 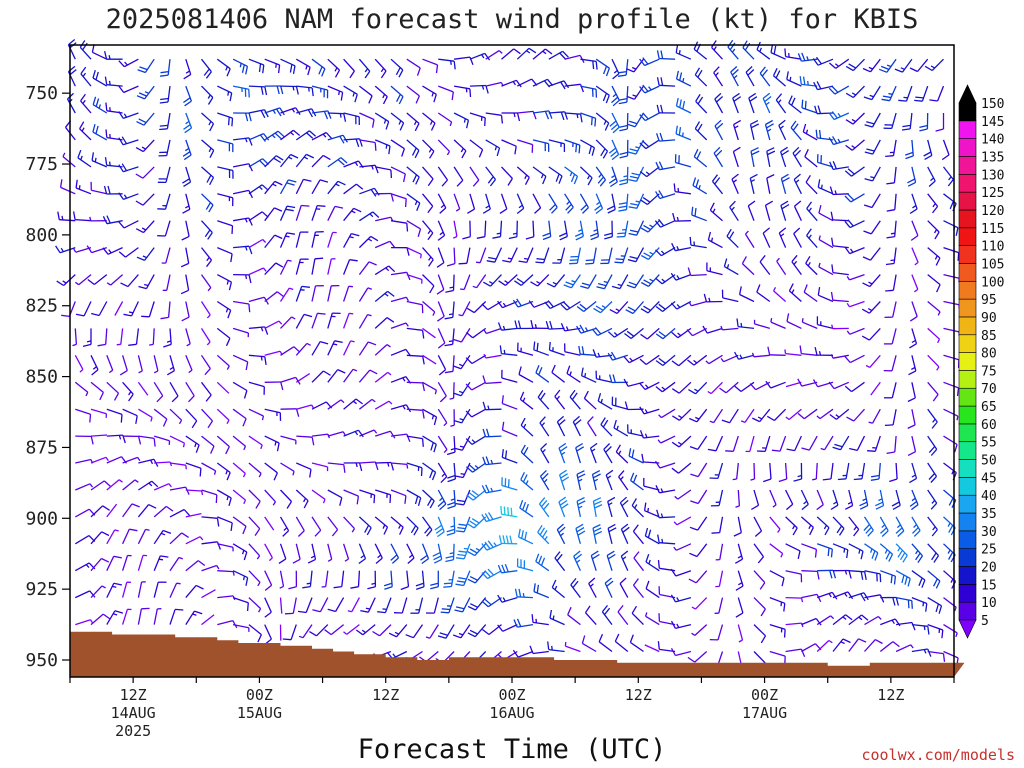 I want to click on credit-link: coolwx.com/models, so click(x=938, y=755).